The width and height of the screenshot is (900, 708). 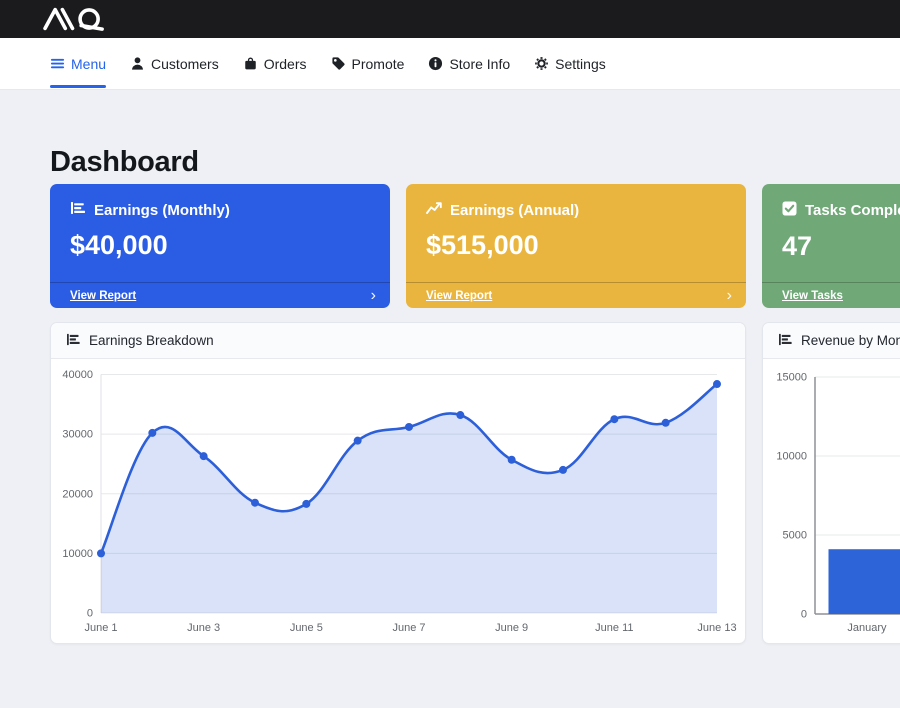 What do you see at coordinates (398, 341) in the screenshot?
I see `chart-card-header: Earnings Breakdown` at bounding box center [398, 341].